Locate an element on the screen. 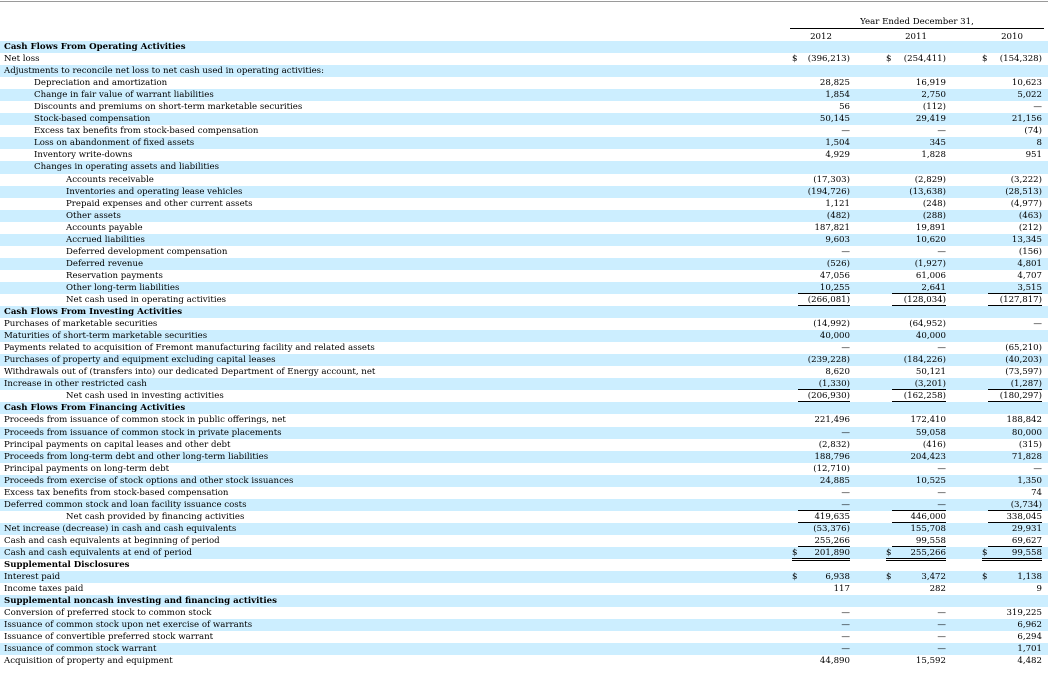  value-cell-2011: 19,891 is located at coordinates (916, 228).